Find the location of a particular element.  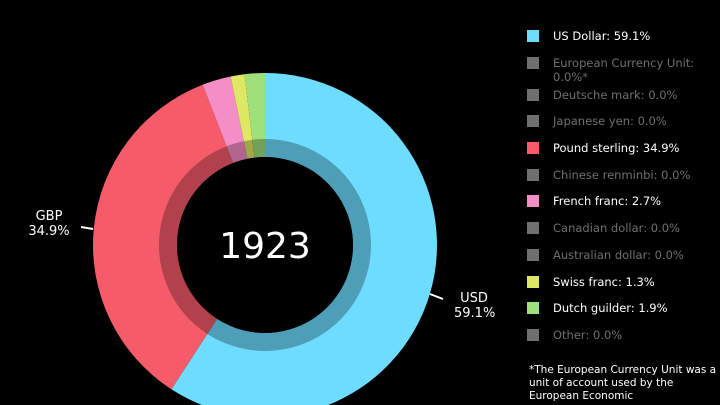

legend-item-french-franc: French franc: 2.7% is located at coordinates (622, 207).